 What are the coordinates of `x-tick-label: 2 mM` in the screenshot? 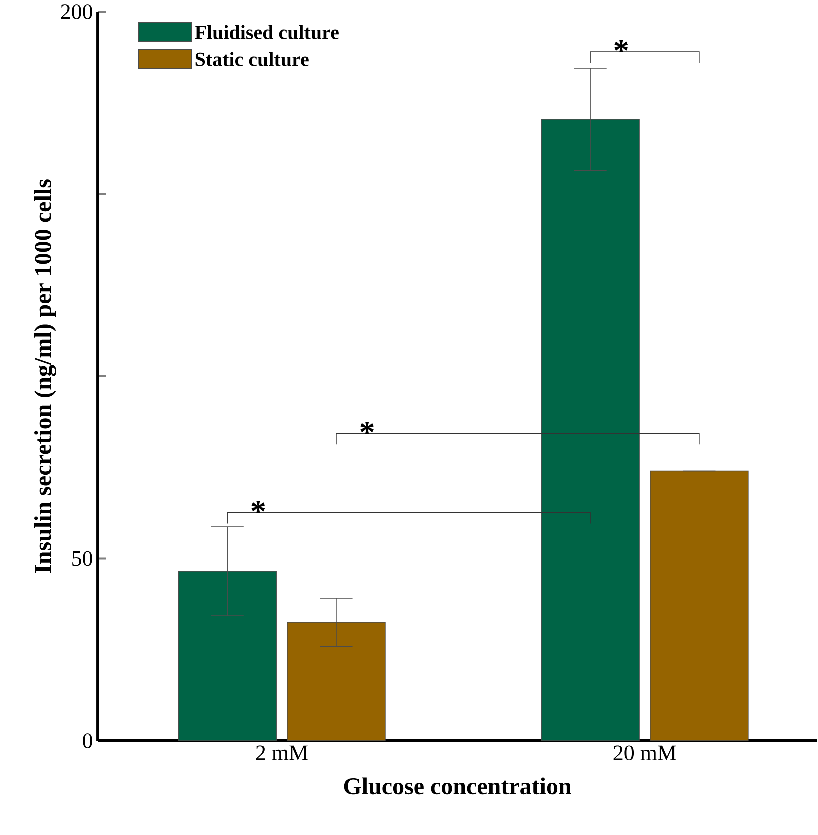 It's located at (282, 753).